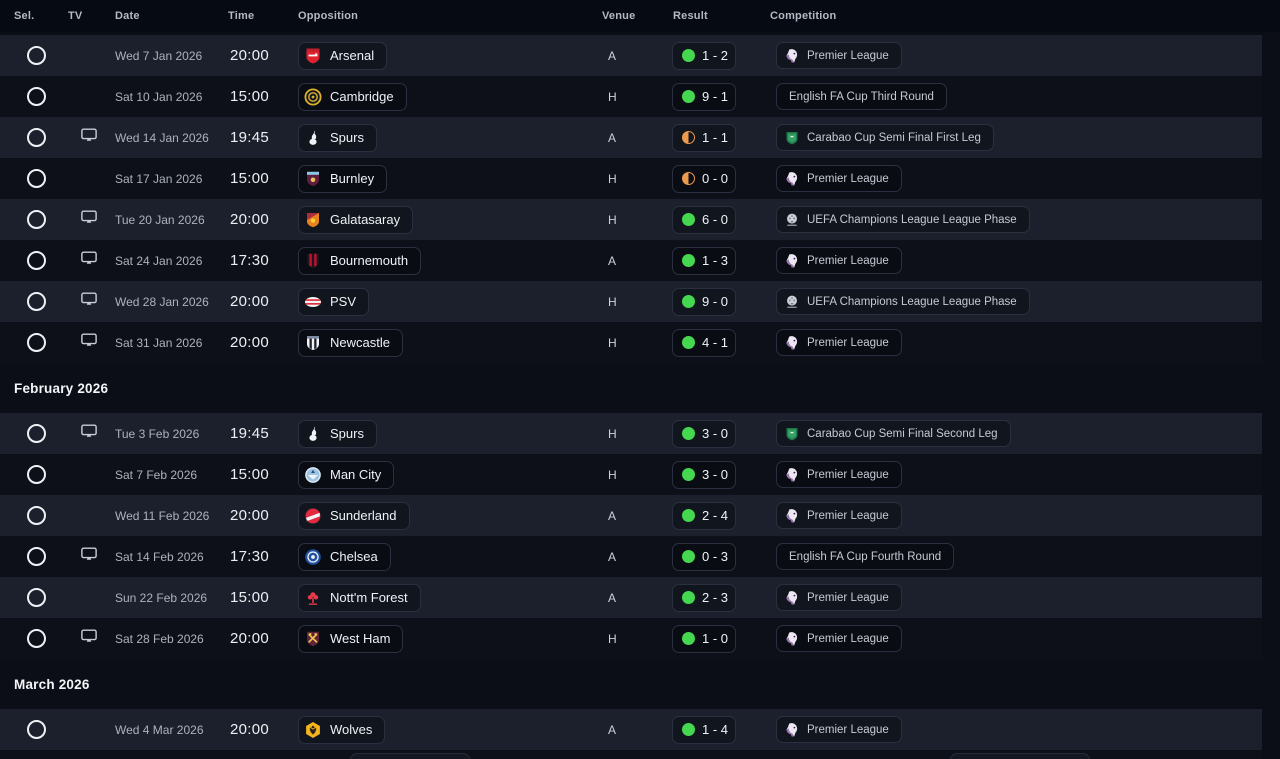  What do you see at coordinates (704, 137) in the screenshot?
I see `result-badge: 1 - 1` at bounding box center [704, 137].